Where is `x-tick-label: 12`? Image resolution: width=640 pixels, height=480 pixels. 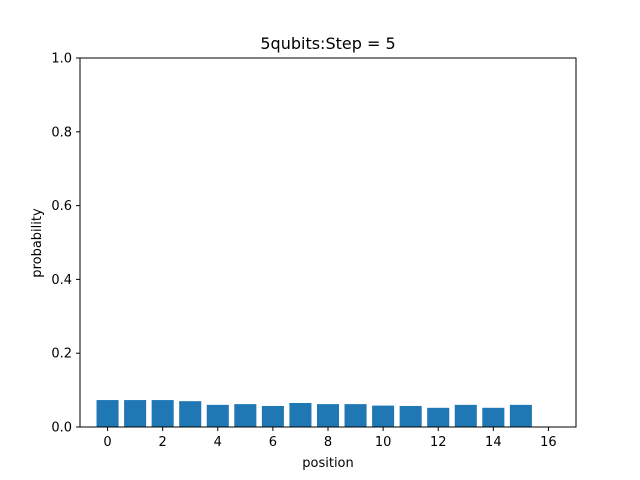
x-tick-label: 12 is located at coordinates (438, 442).